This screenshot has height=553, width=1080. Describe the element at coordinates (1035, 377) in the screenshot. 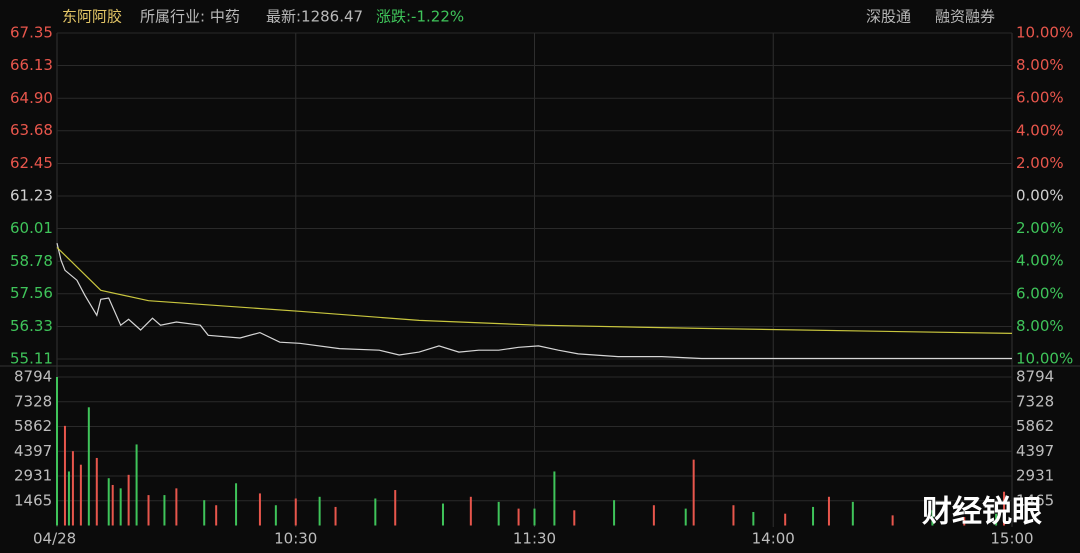

I see `vol-tick-label-right: 8794` at that location.